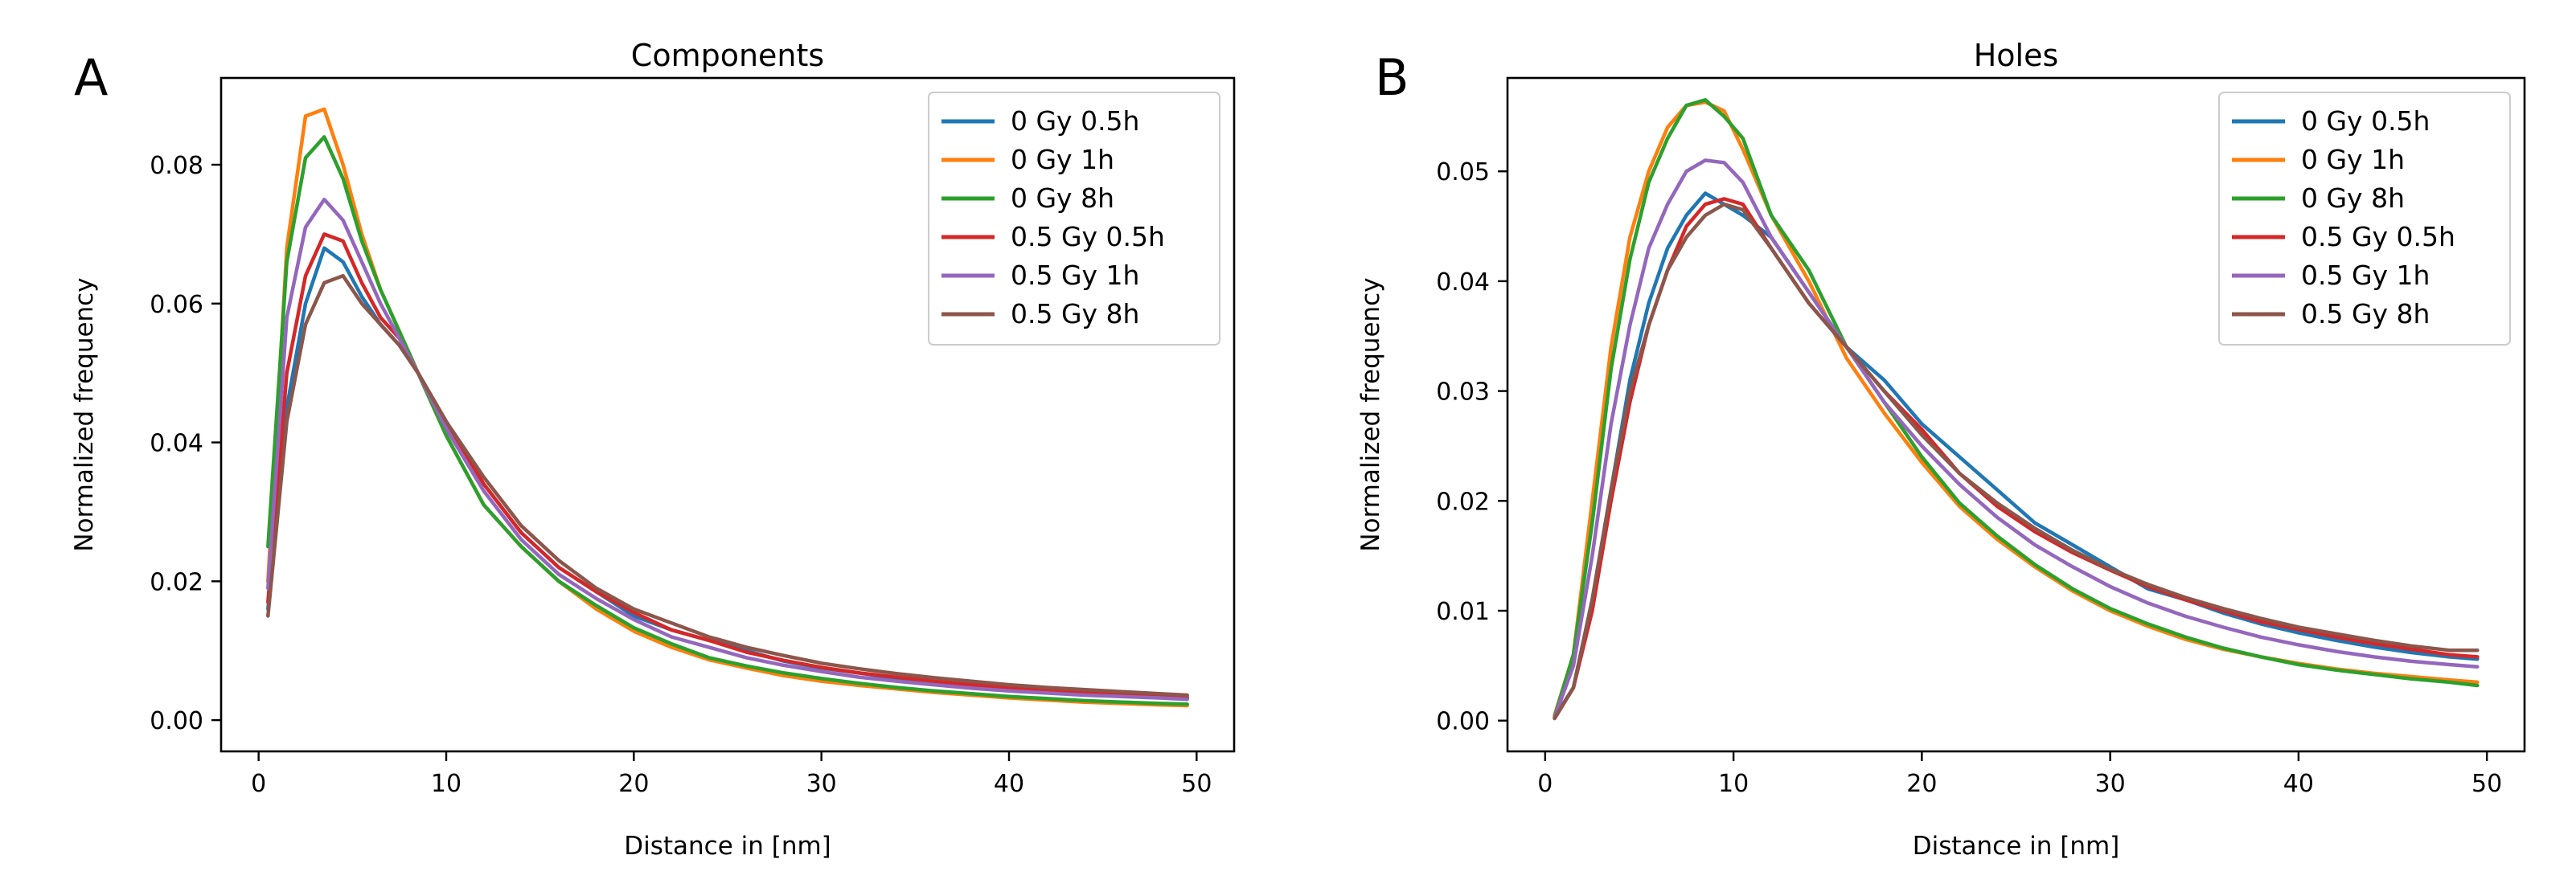 The image size is (2576, 892). What do you see at coordinates (728, 55) in the screenshot?
I see `chart-title: Components` at bounding box center [728, 55].